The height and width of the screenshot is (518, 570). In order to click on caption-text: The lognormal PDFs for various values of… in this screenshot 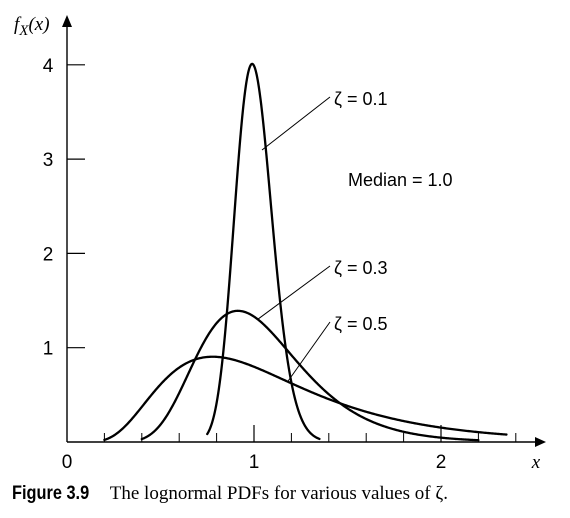, I will do `click(278, 493)`.